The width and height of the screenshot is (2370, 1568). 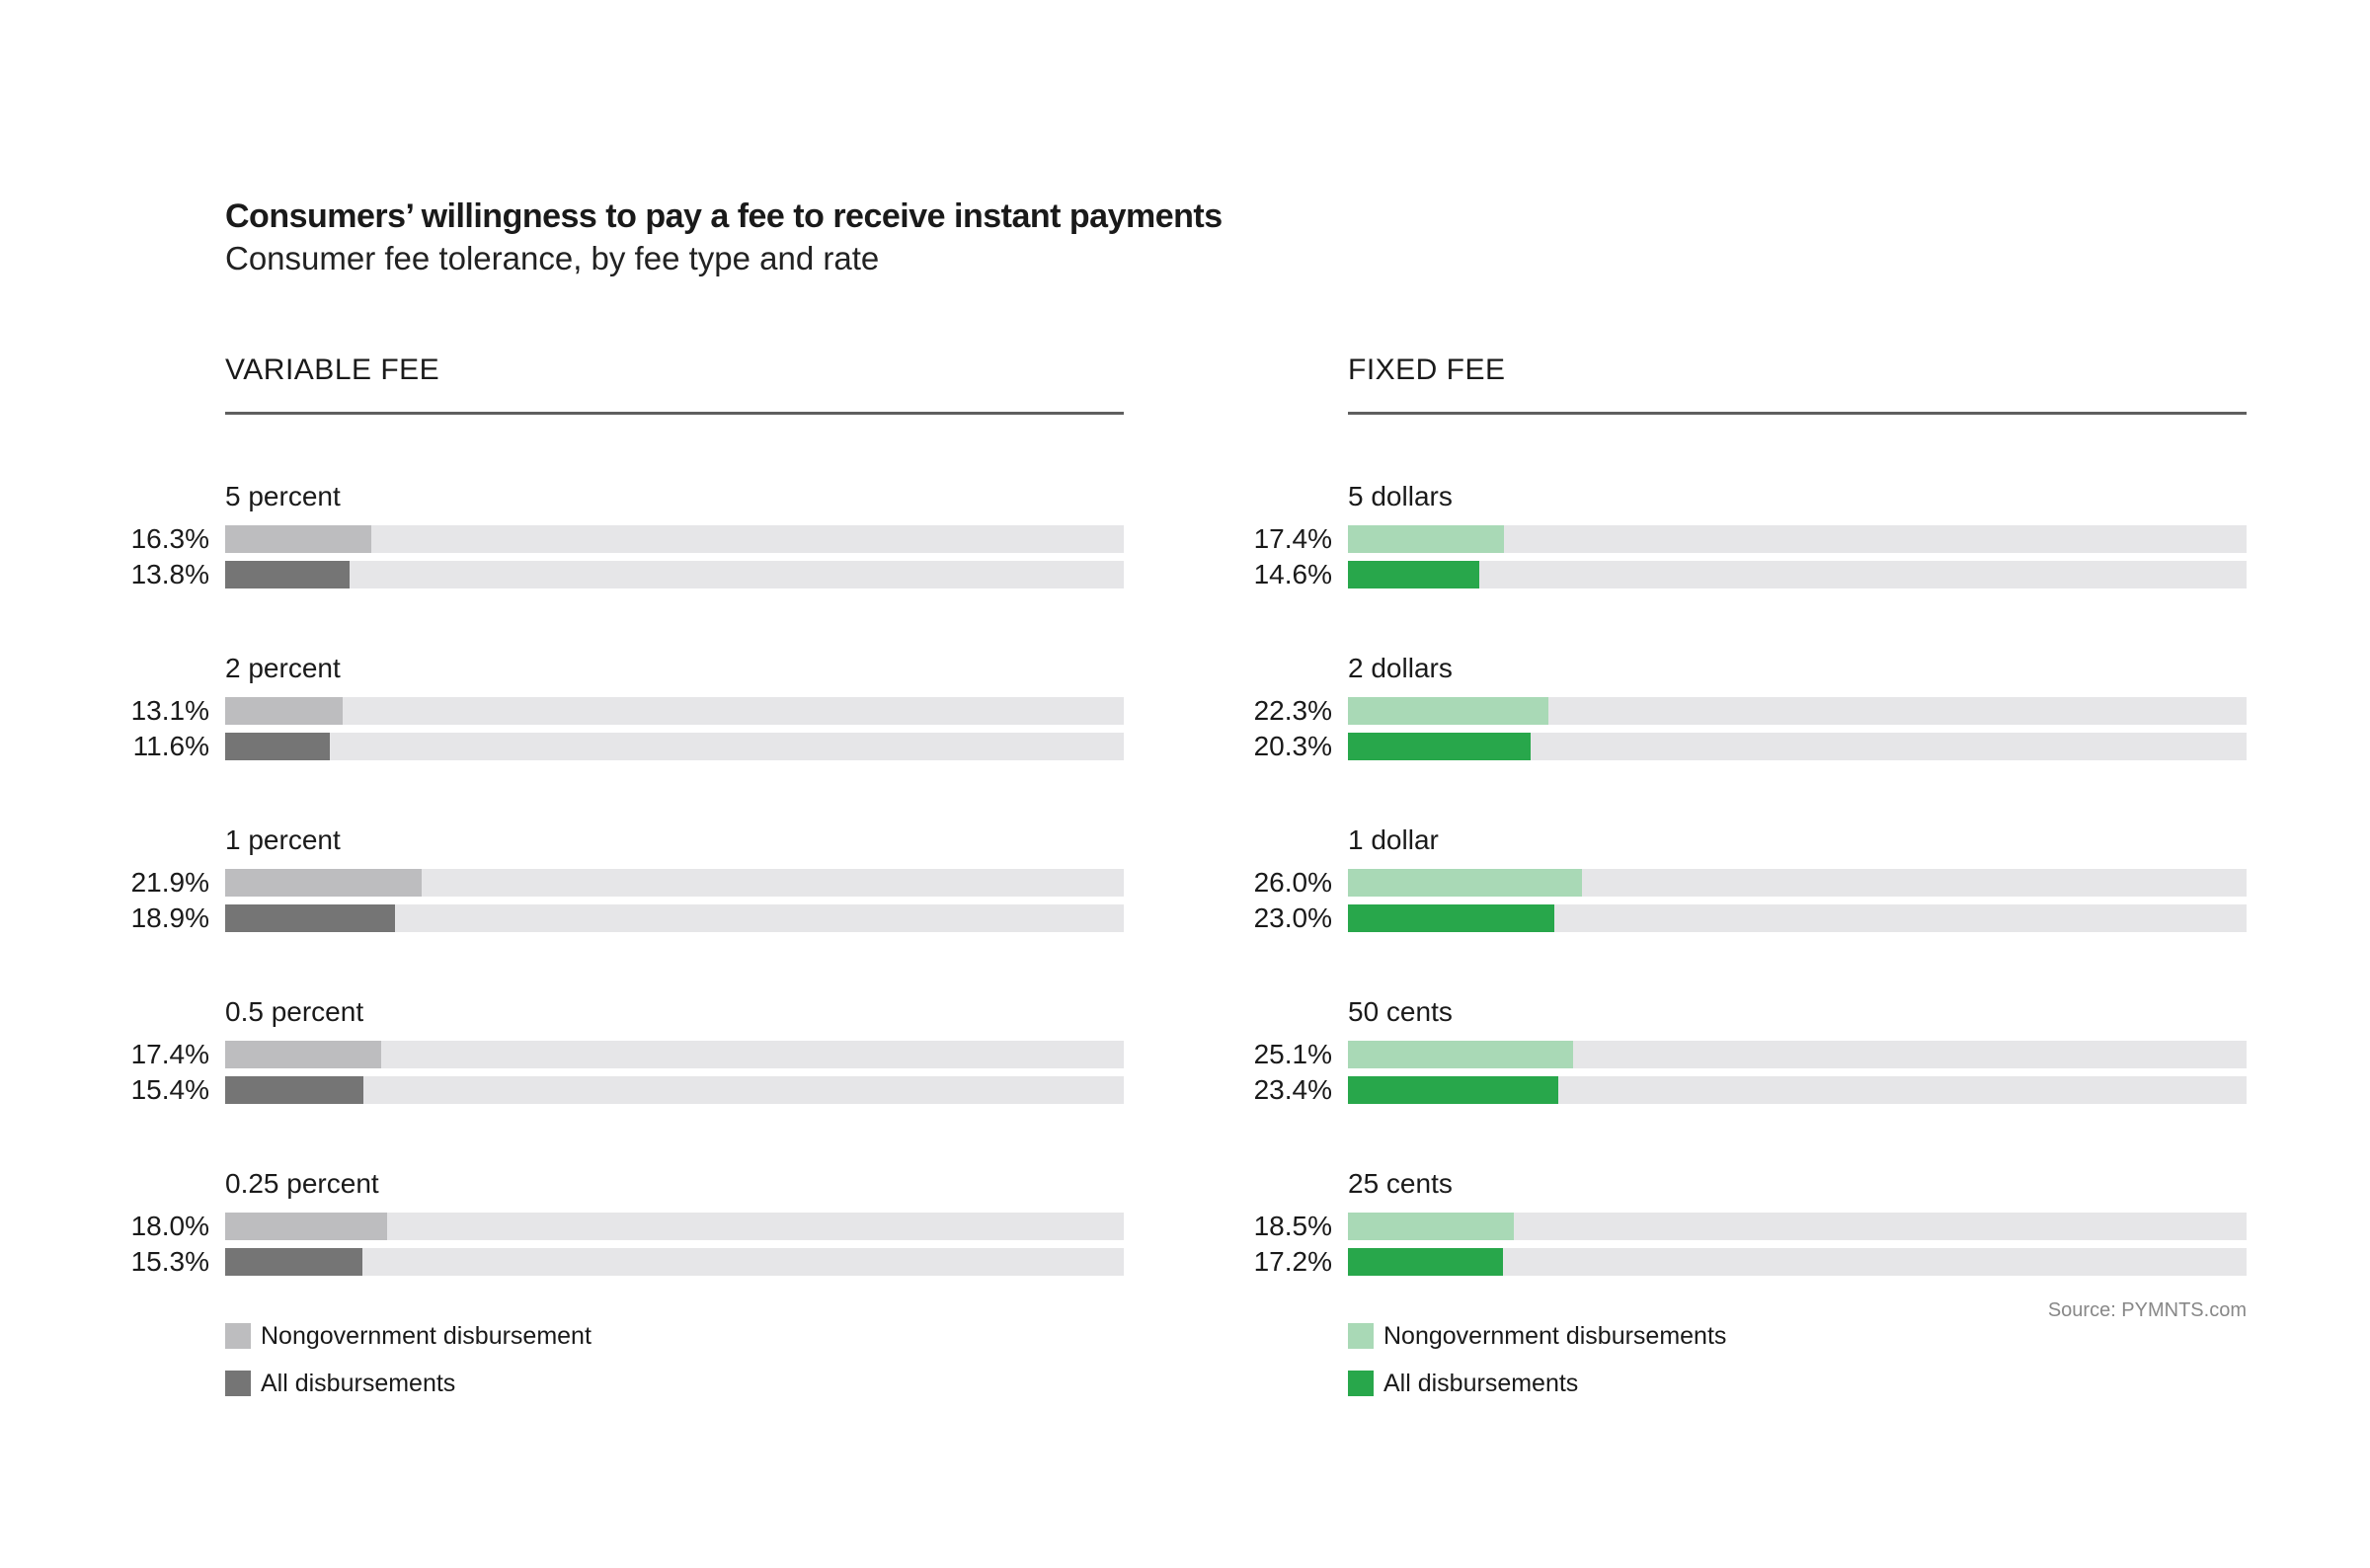 I want to click on category-label: 2 dollars, so click(x=1400, y=668).